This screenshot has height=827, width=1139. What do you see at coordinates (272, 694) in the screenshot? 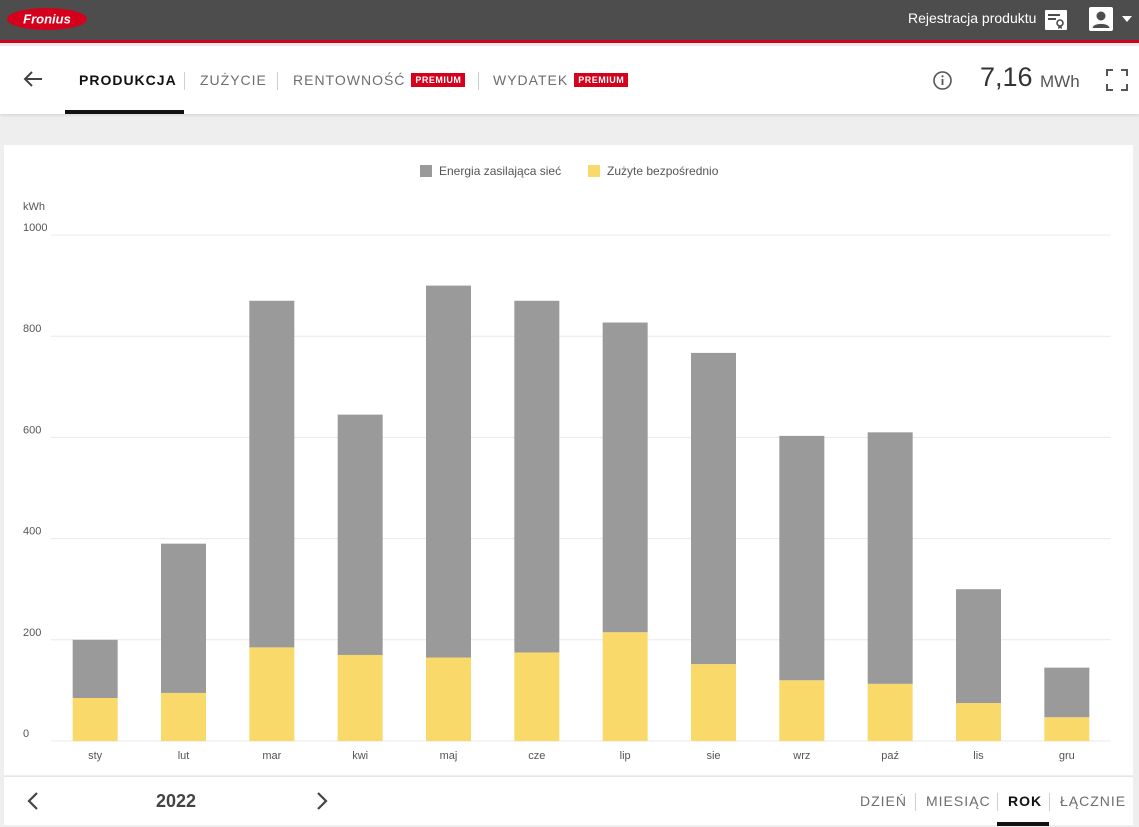
I see `bar-direct-mar` at bounding box center [272, 694].